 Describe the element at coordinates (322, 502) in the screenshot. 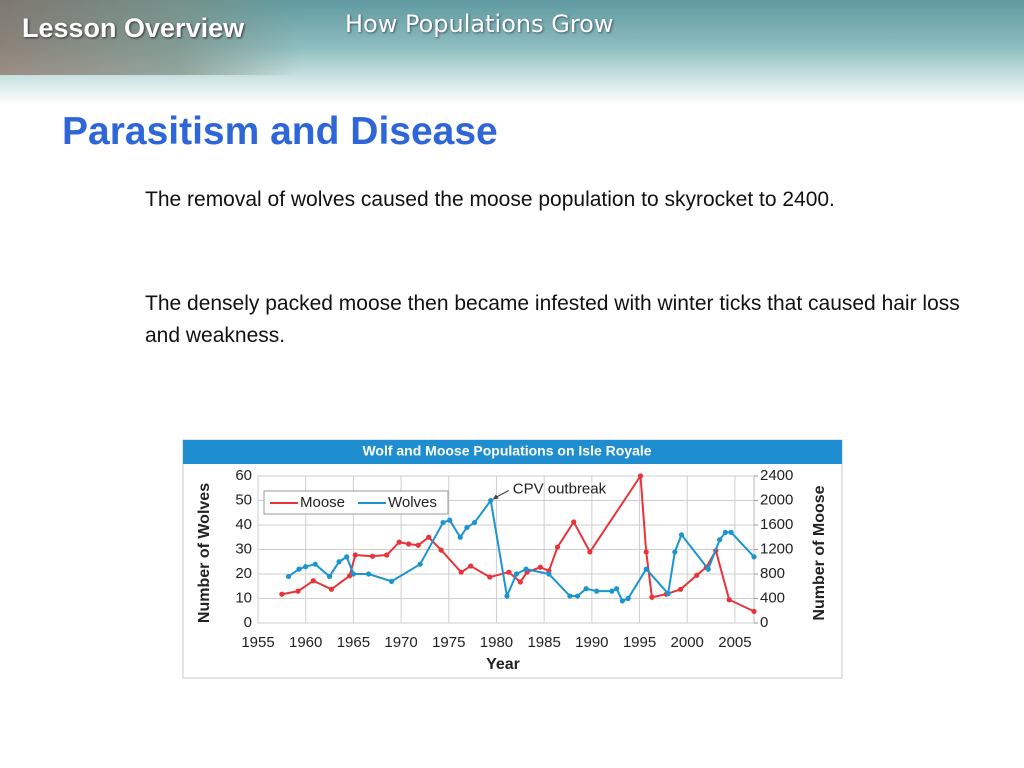

I see `legend-label: Moose` at that location.